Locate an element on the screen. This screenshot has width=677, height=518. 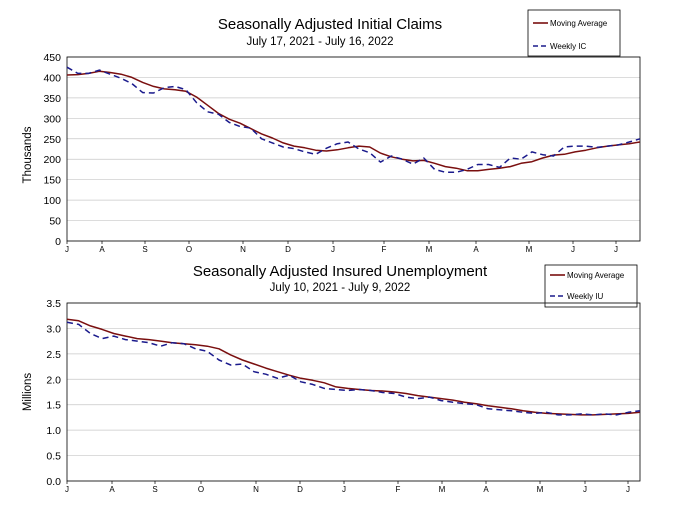
y-tick-label: 2.0 is located at coordinates (53, 380).